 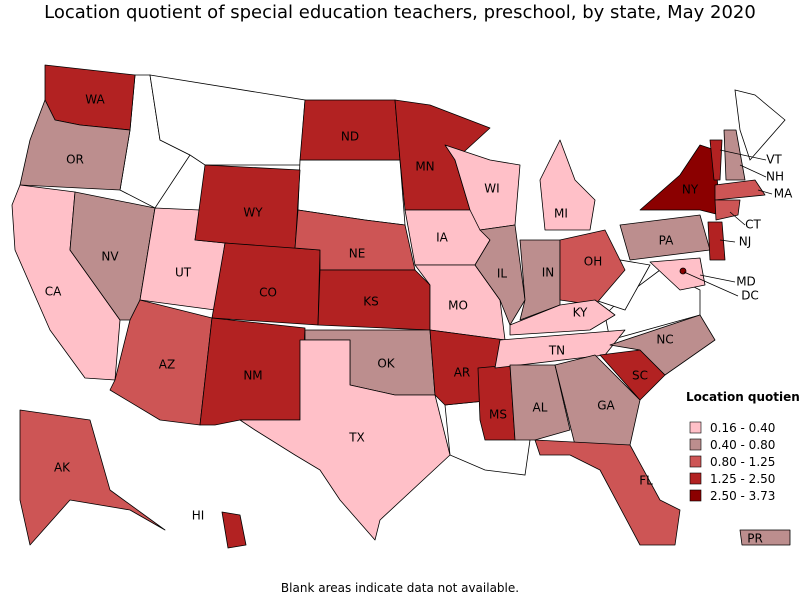 I want to click on state-label: MD, so click(x=746, y=282).